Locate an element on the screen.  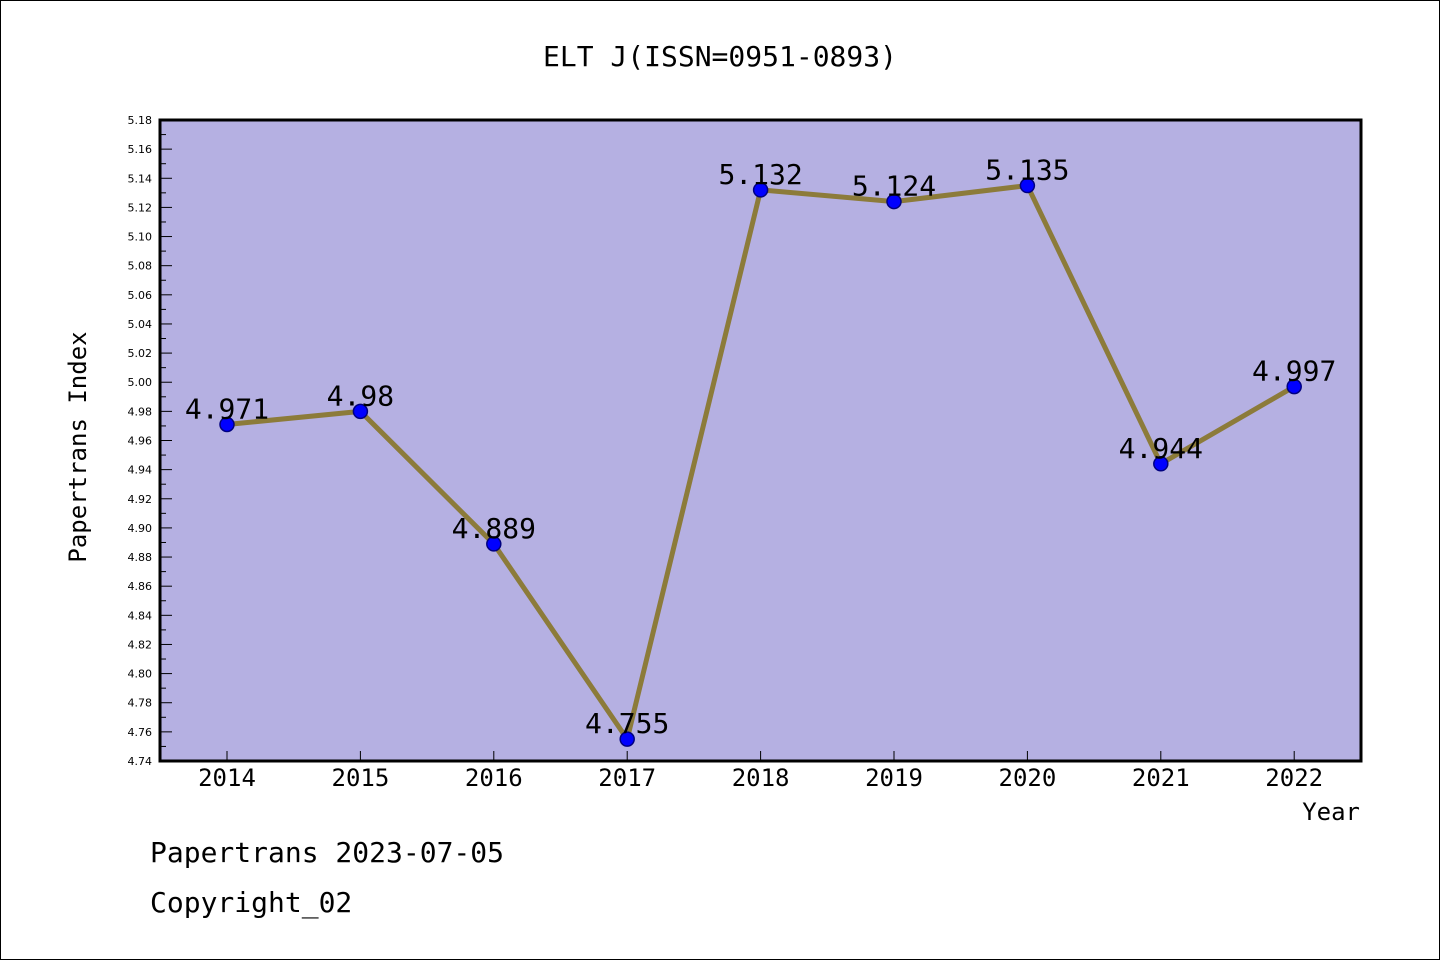
y-tick-label: 4.88 is located at coordinates (140, 557).